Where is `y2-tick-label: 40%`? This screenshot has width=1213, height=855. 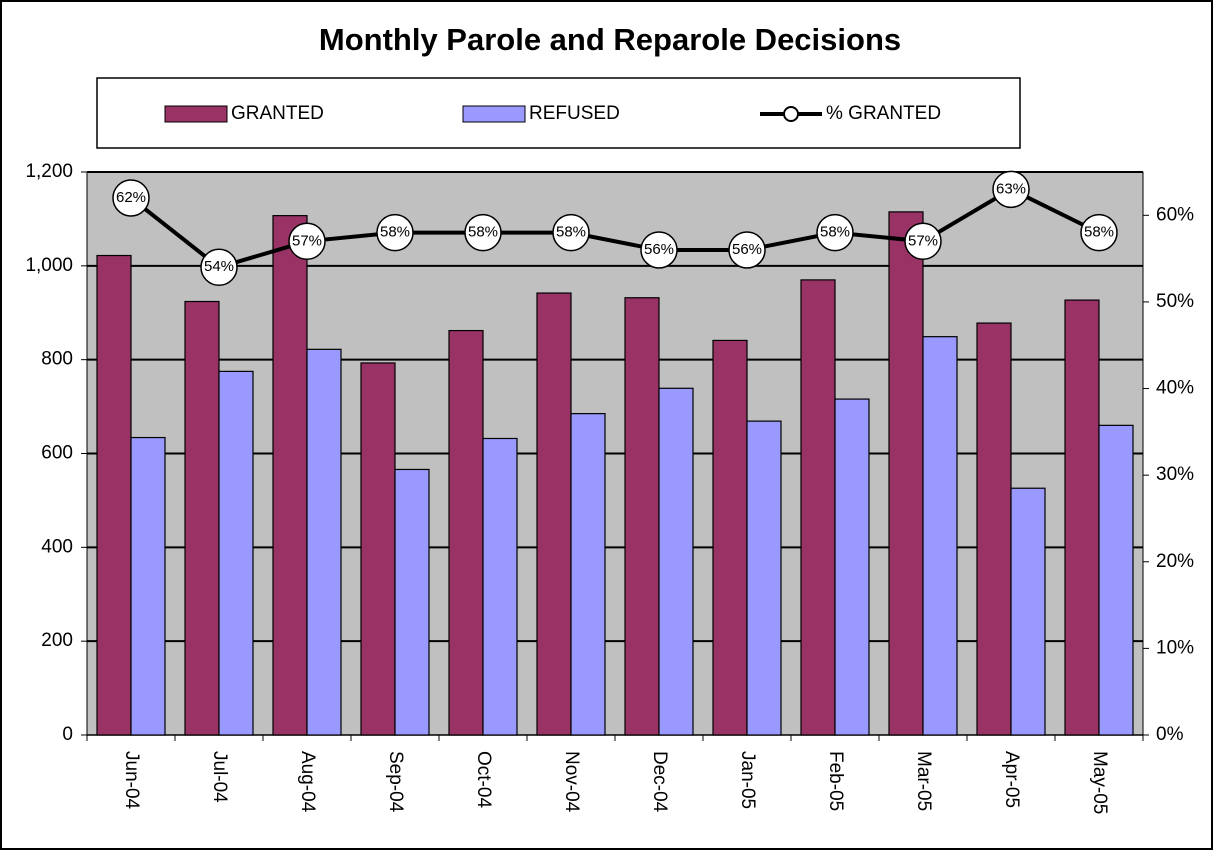
y2-tick-label: 40% is located at coordinates (1175, 388).